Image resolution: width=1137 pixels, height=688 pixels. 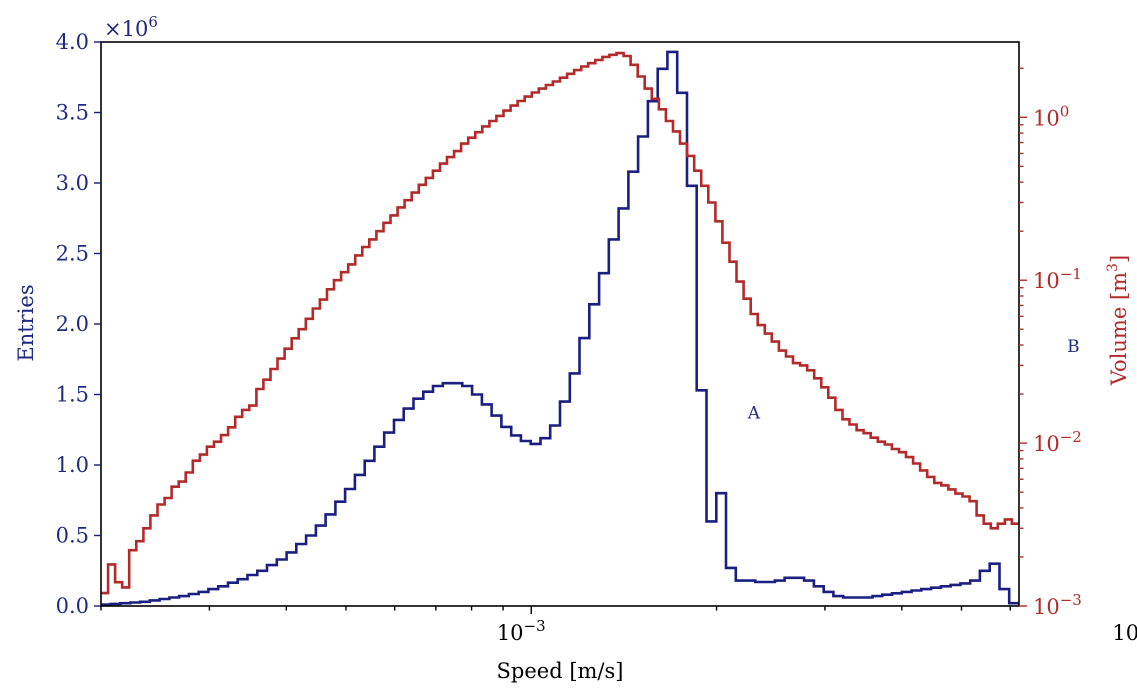 I want to click on left-tick-label: 4.0, so click(x=72, y=42).